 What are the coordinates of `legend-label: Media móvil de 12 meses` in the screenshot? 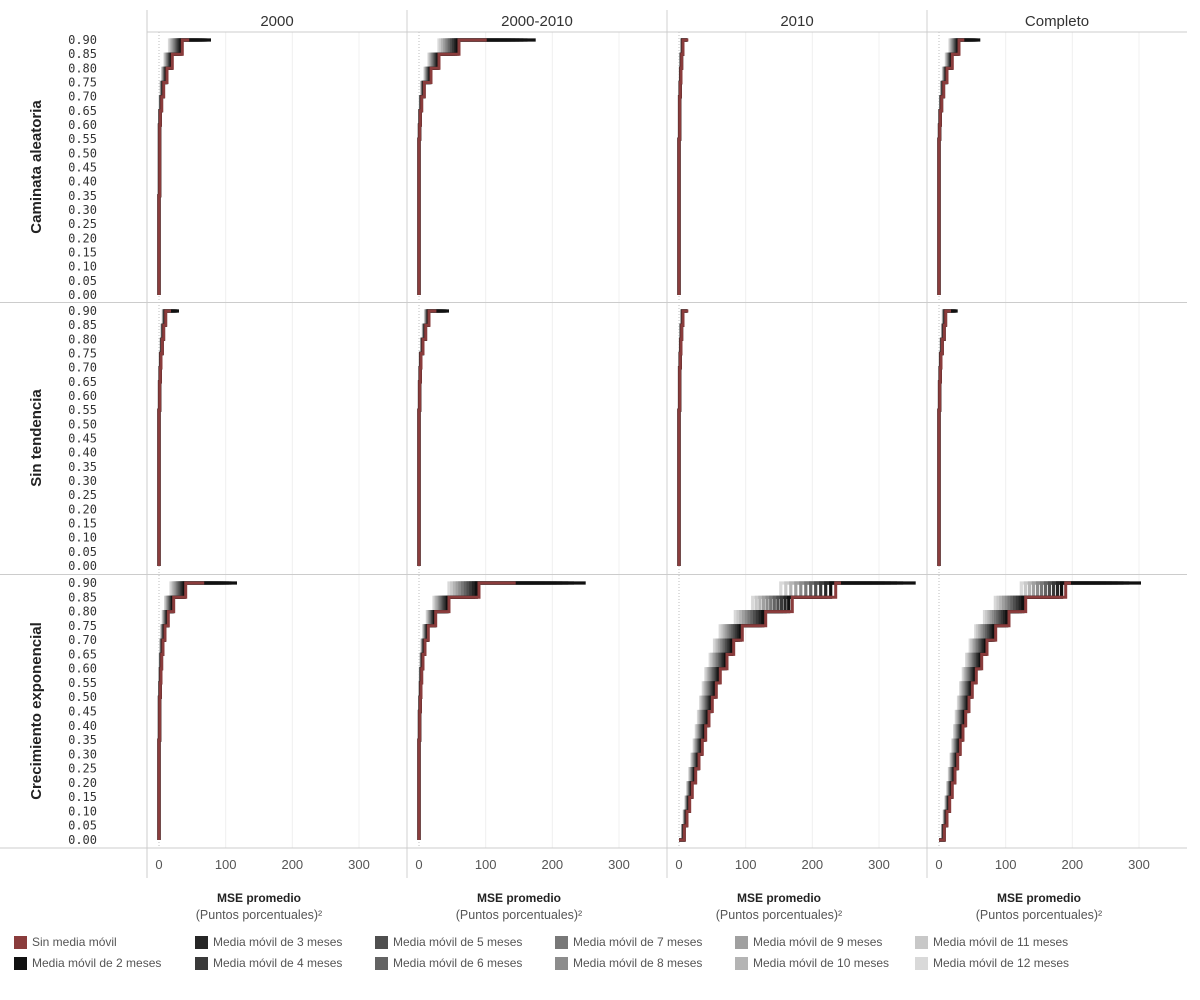 It's located at (1001, 963).